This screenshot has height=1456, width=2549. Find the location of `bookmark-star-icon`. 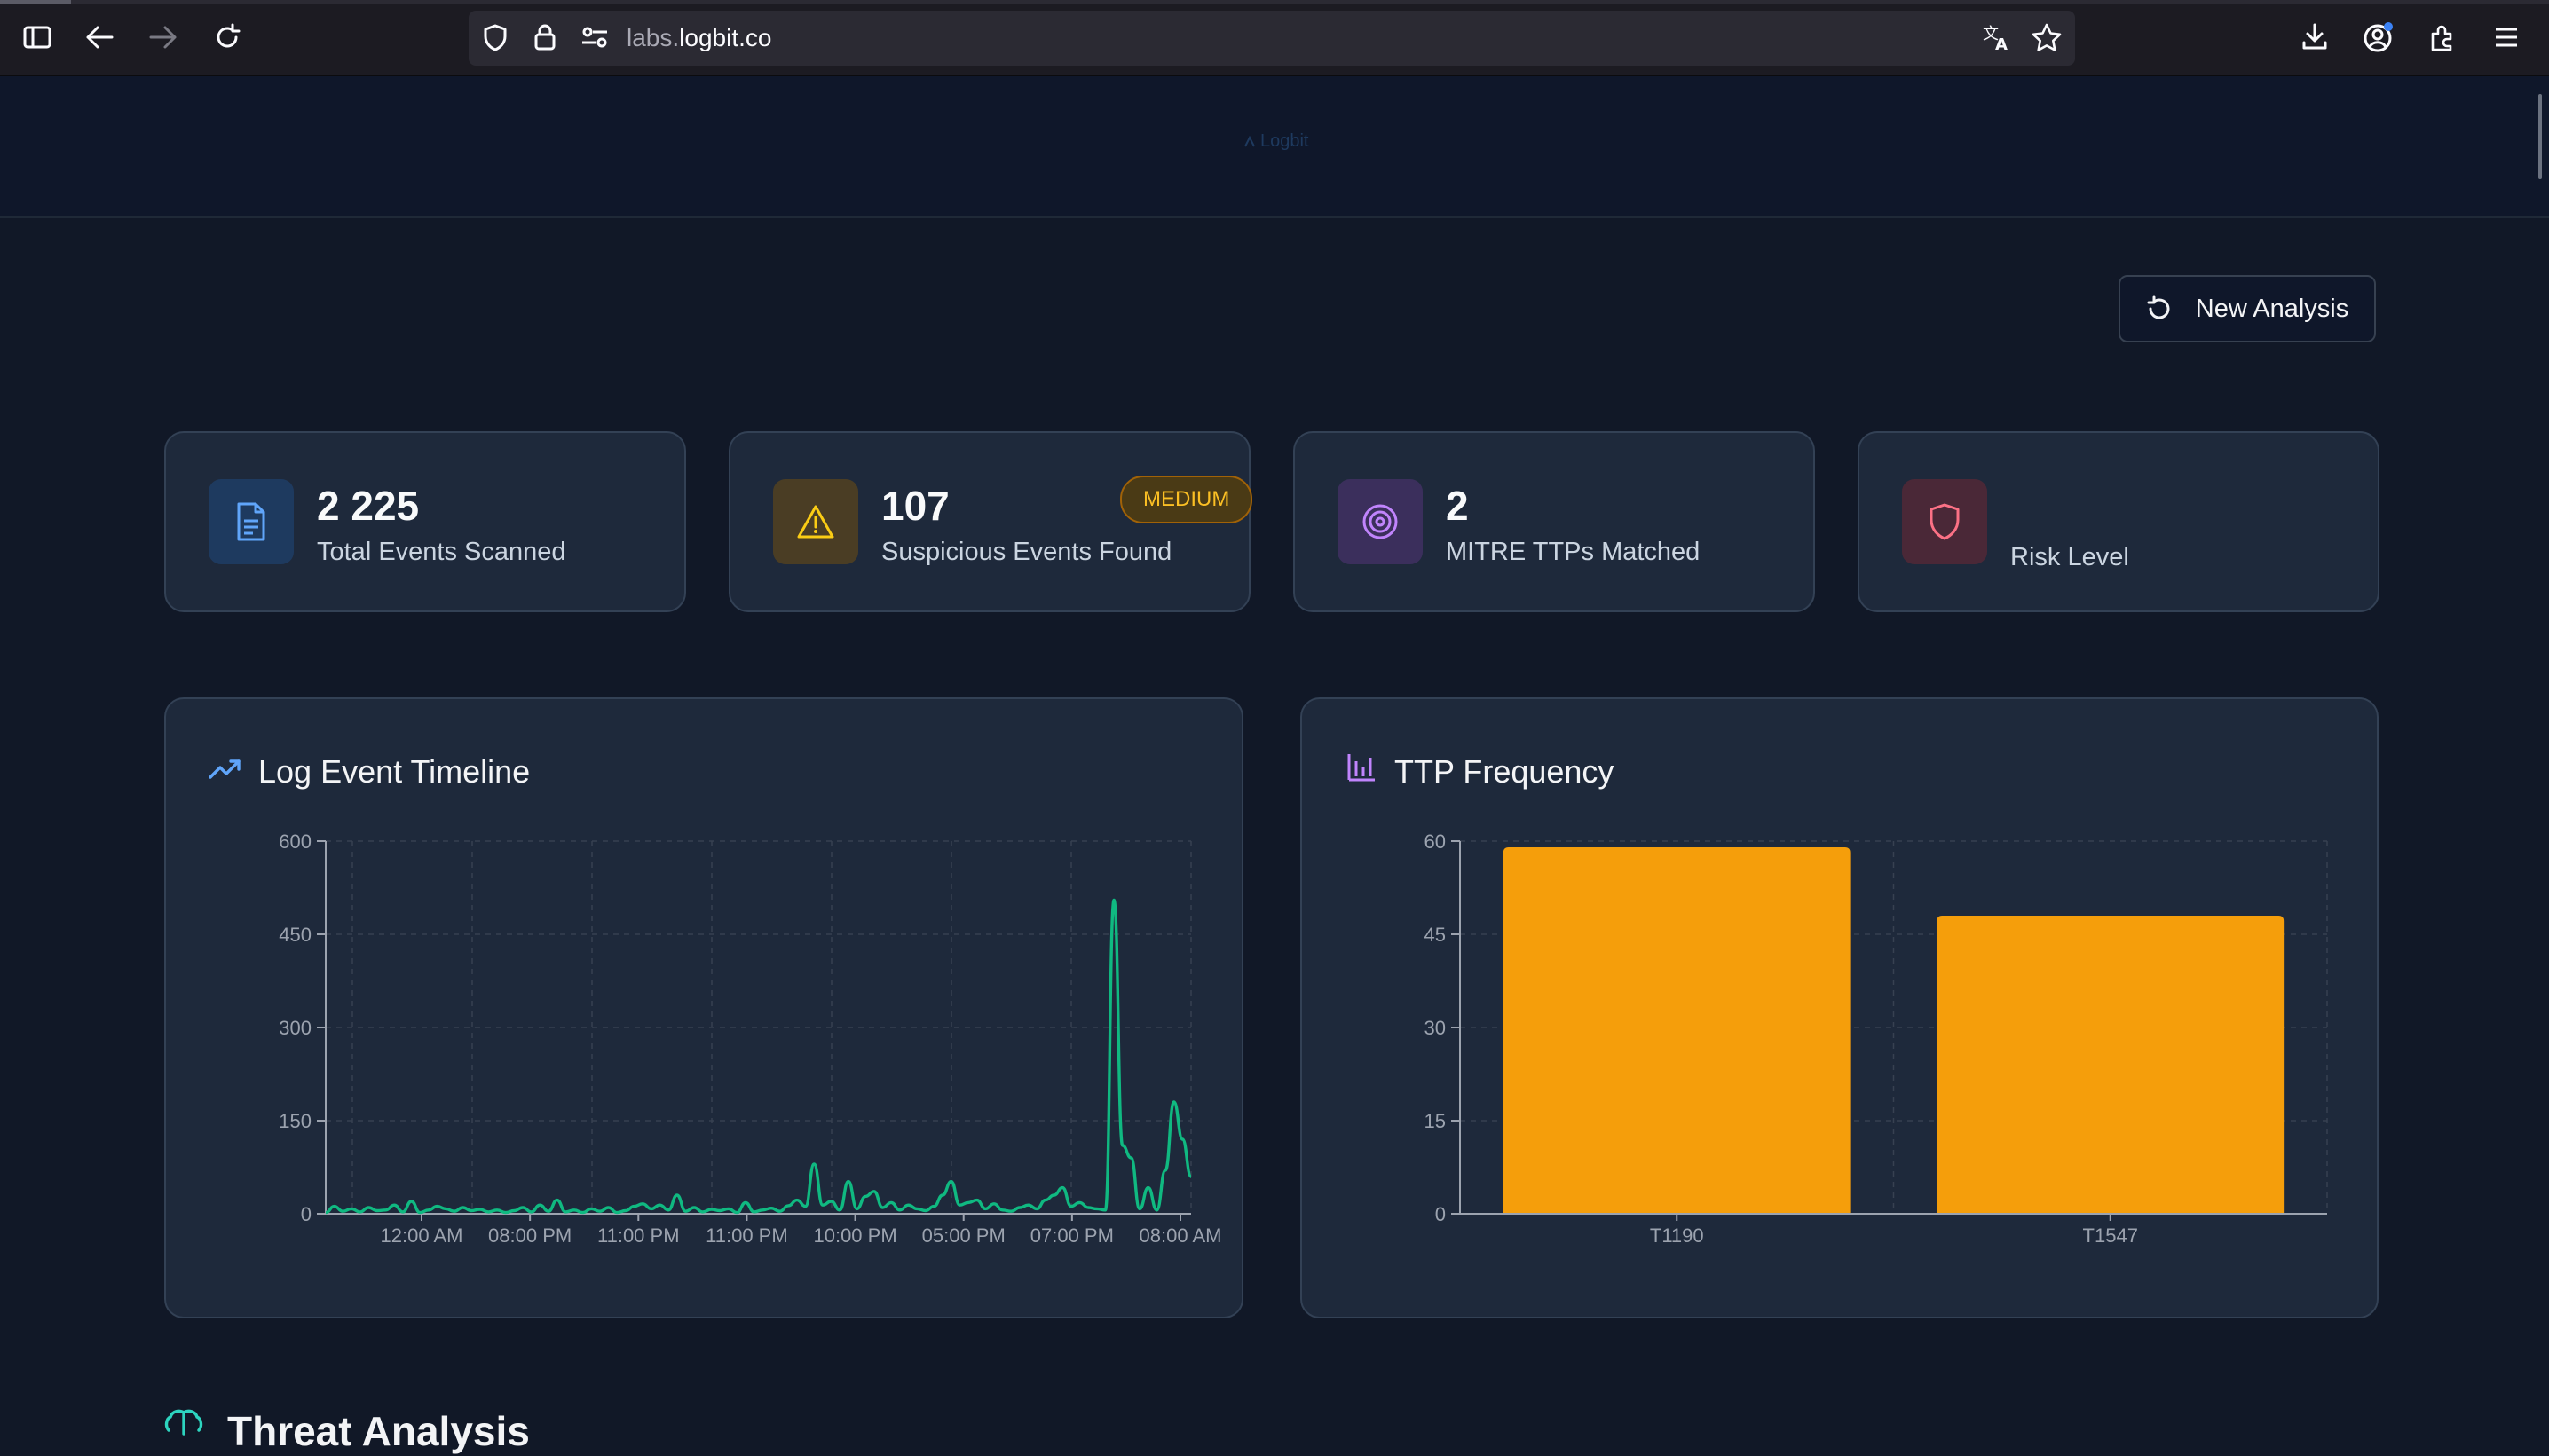

bookmark-star-icon is located at coordinates (2047, 37).